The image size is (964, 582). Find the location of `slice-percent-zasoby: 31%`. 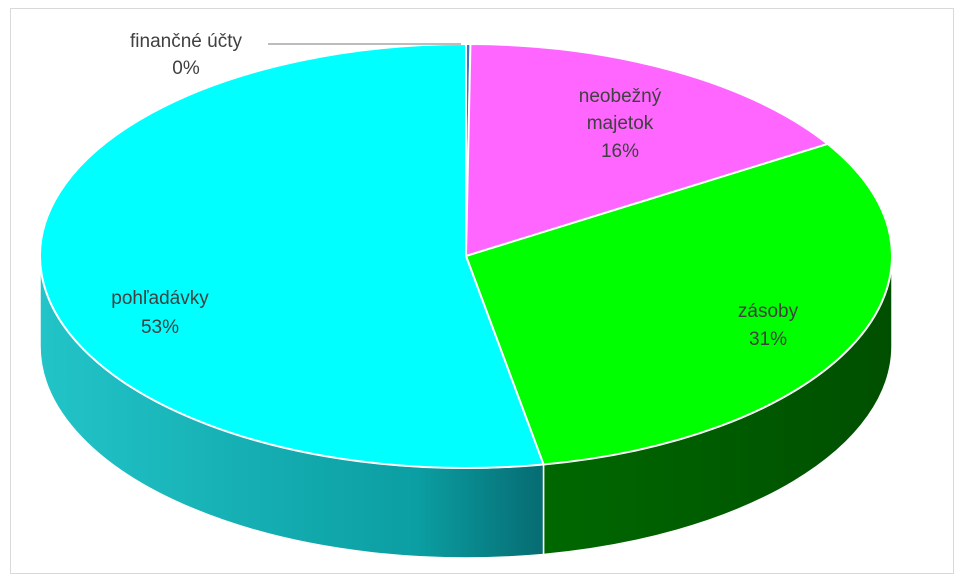

slice-percent-zasoby: 31% is located at coordinates (768, 339).